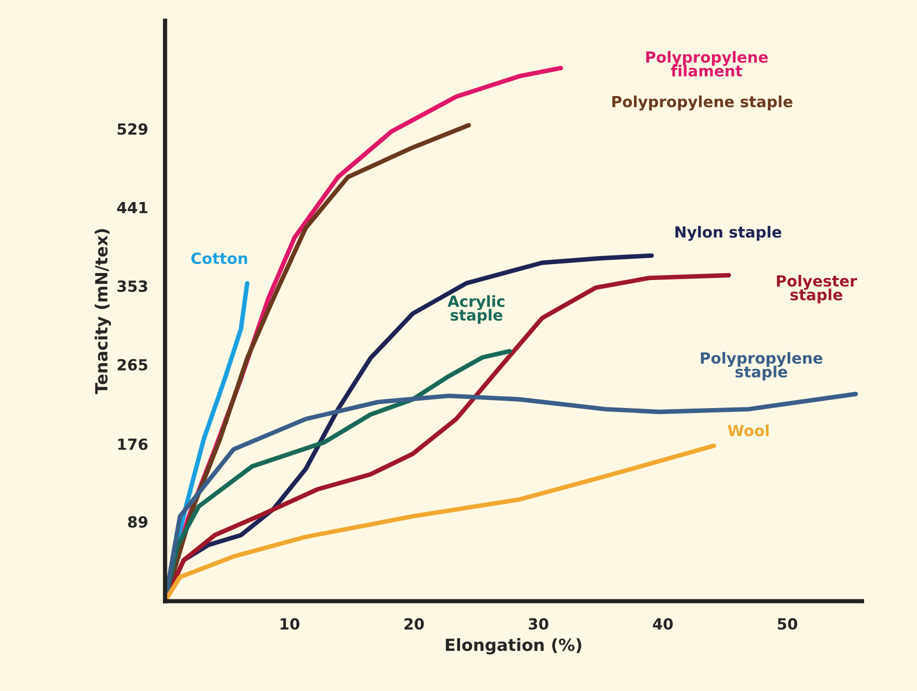 This screenshot has height=691, width=917. Describe the element at coordinates (133, 444) in the screenshot. I see `y-tick-label: 176` at that location.